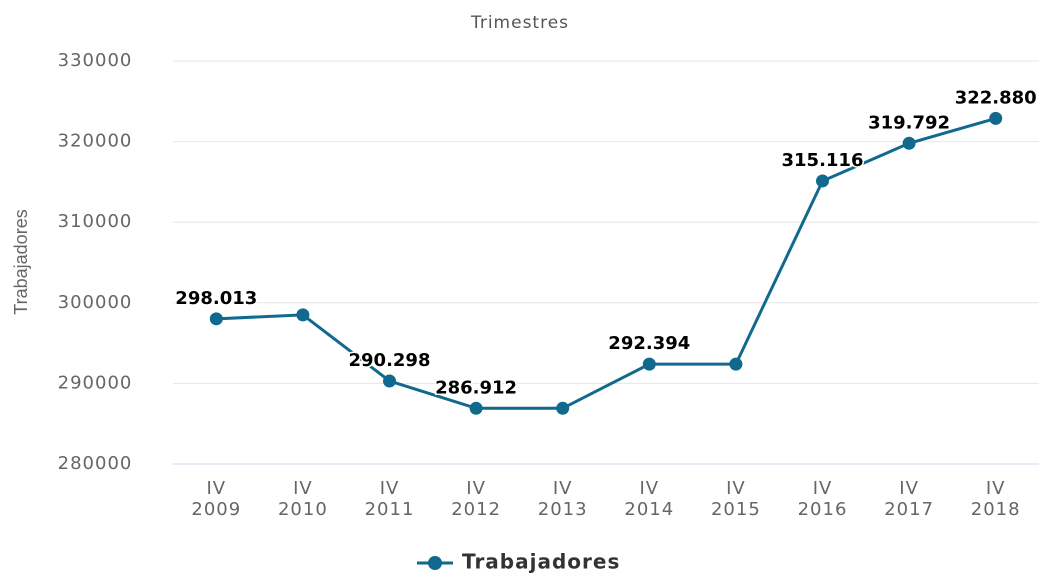 Image resolution: width=1044 pixels, height=573 pixels. I want to click on y-tick-label: 280000, so click(95, 463).